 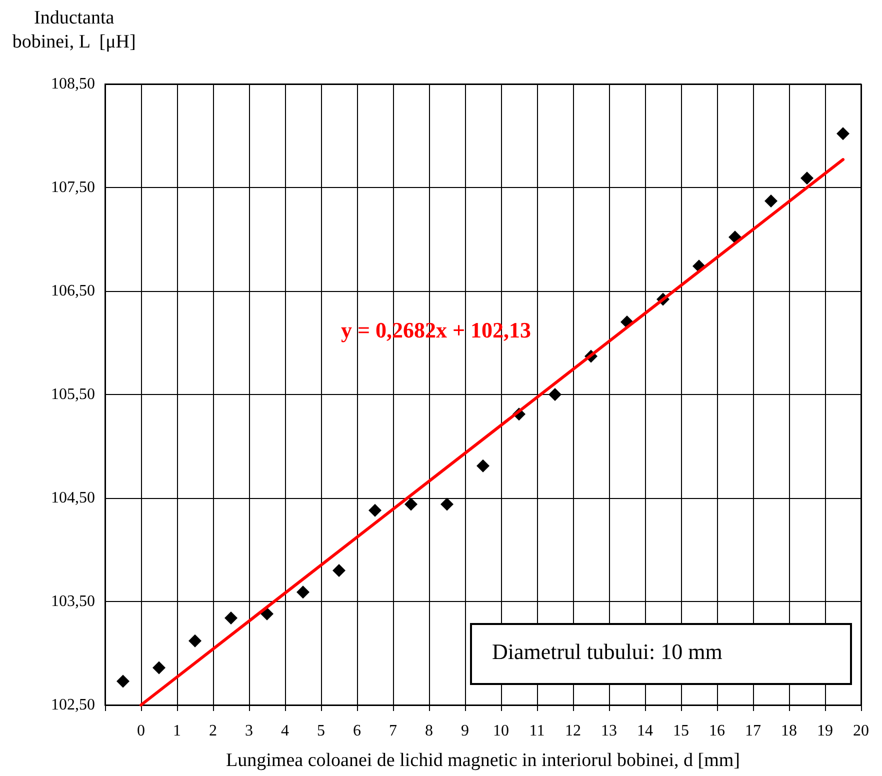 What do you see at coordinates (609, 731) in the screenshot?
I see `x-tick-label: 13` at bounding box center [609, 731].